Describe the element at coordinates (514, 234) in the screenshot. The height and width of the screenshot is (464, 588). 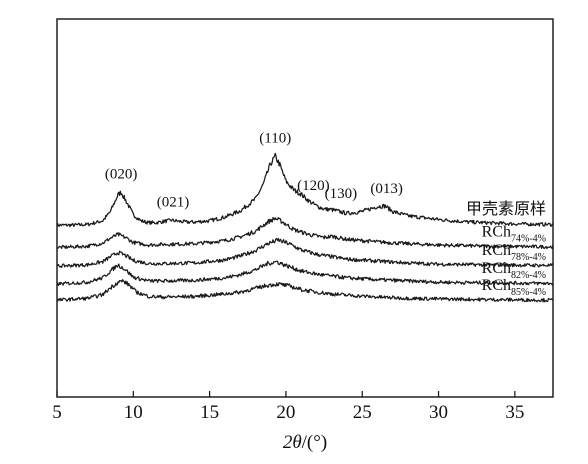
I see `series-label: RCh74%-4%` at that location.